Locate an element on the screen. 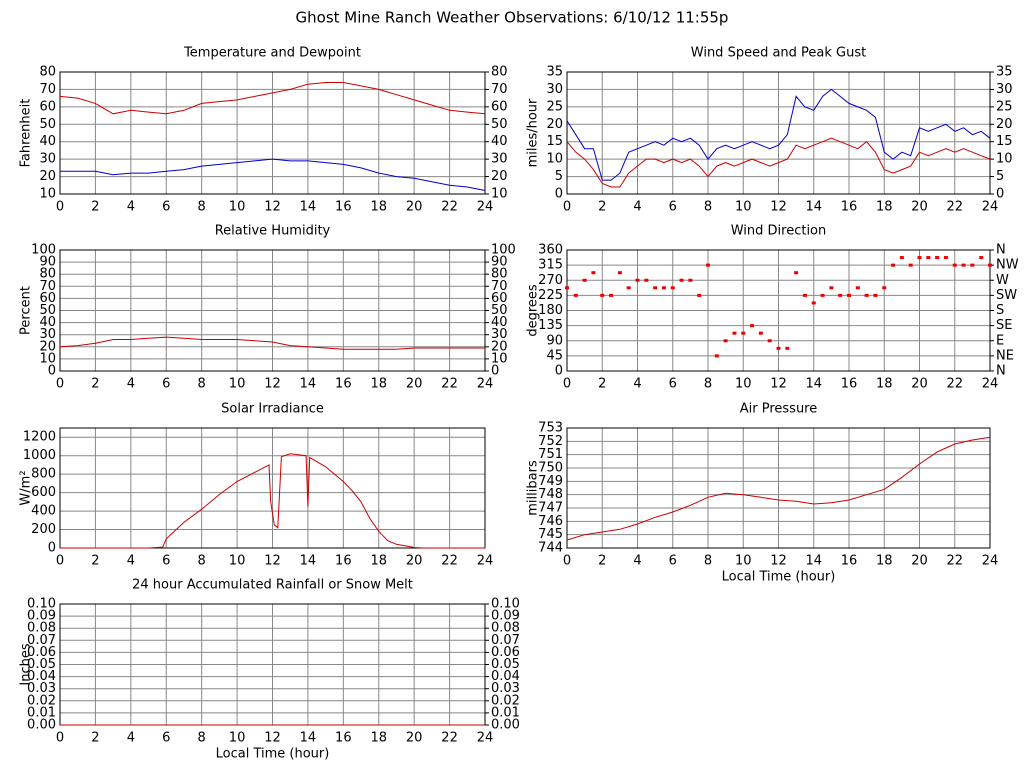 This screenshot has width=1024, height=768. y-tick-label: 315 is located at coordinates (550, 265).